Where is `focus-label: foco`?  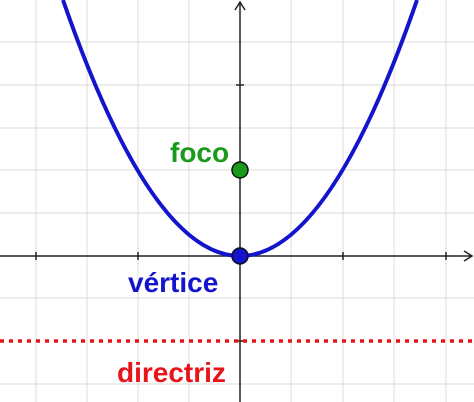
focus-label: foco is located at coordinates (199, 152).